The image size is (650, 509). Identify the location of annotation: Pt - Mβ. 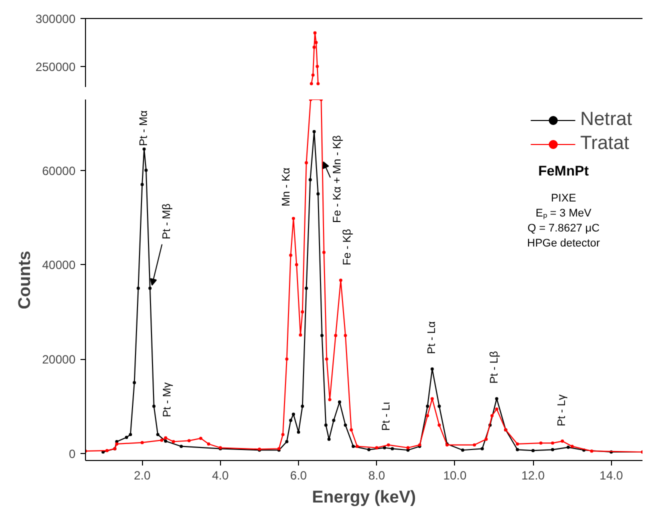
(166, 222).